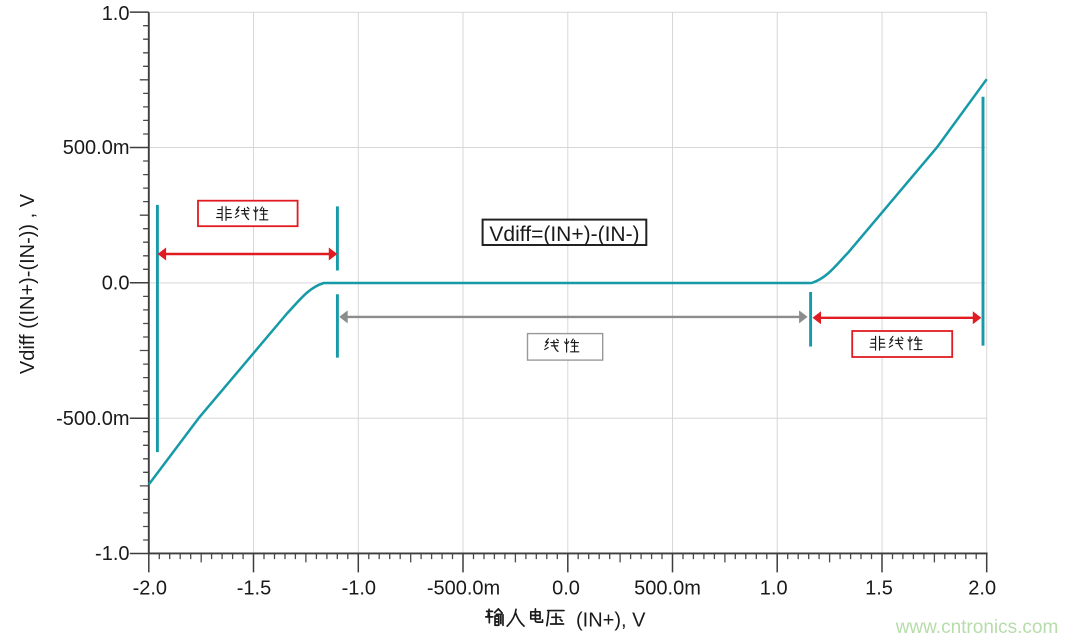  Describe the element at coordinates (28, 283) in the screenshot. I see `svg-text: Vdiff ((IN+)-(IN-)) , V` at that location.